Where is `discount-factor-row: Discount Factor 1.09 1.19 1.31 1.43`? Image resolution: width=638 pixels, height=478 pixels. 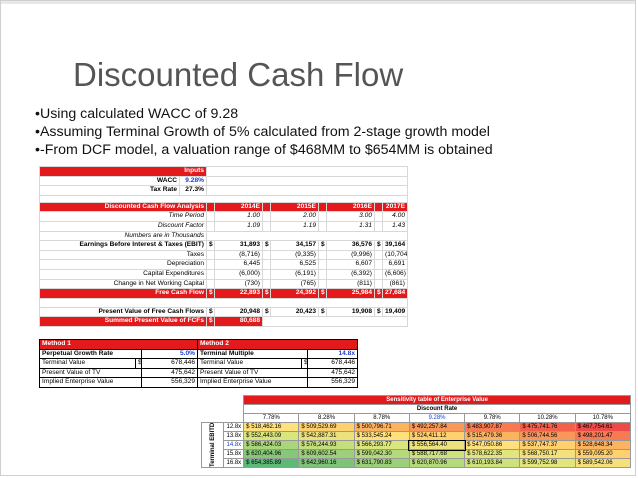 discount-factor-row: Discount Factor 1.09 1.19 1.31 1.43 is located at coordinates (223, 226).